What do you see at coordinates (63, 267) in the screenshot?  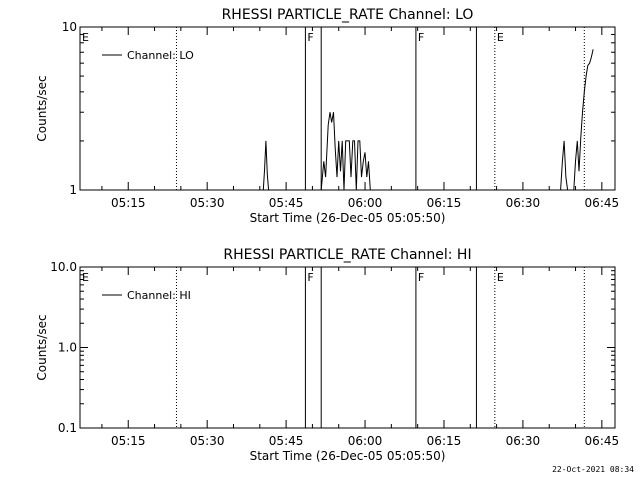 I see `y-tick-label: 10.0` at bounding box center [63, 267].